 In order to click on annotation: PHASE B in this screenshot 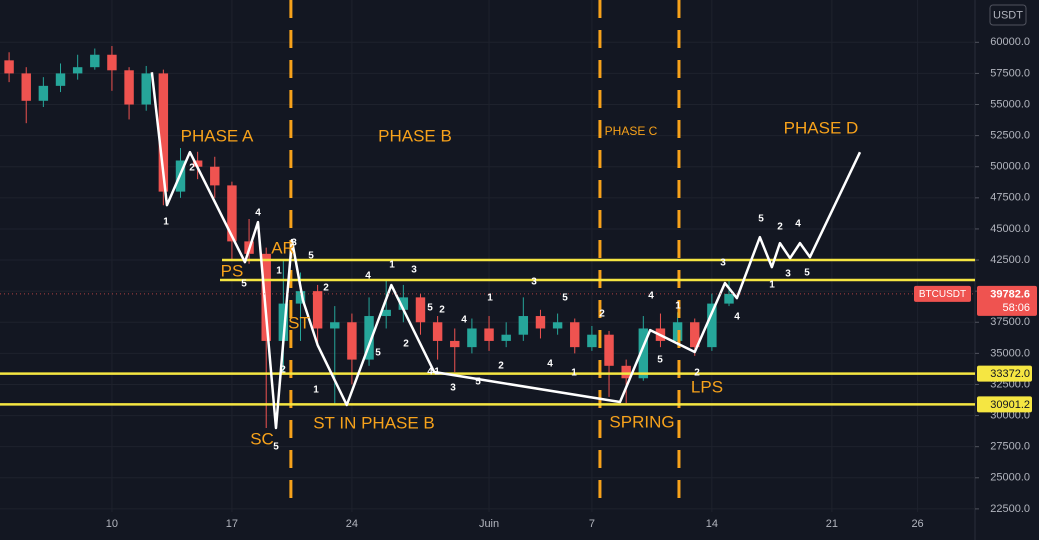, I will do `click(415, 135)`.